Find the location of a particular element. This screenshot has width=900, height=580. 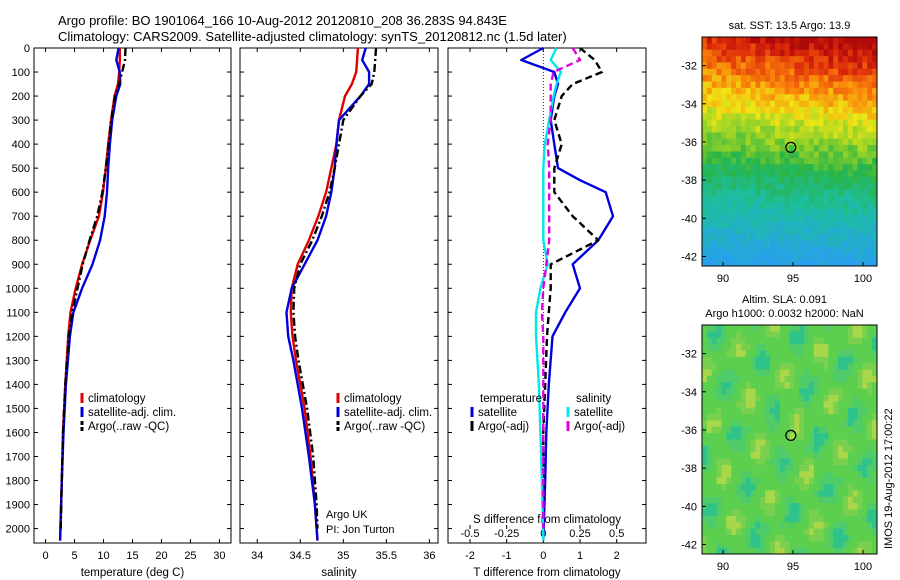

sst_map-ytick-label: -42 is located at coordinates (689, 257).